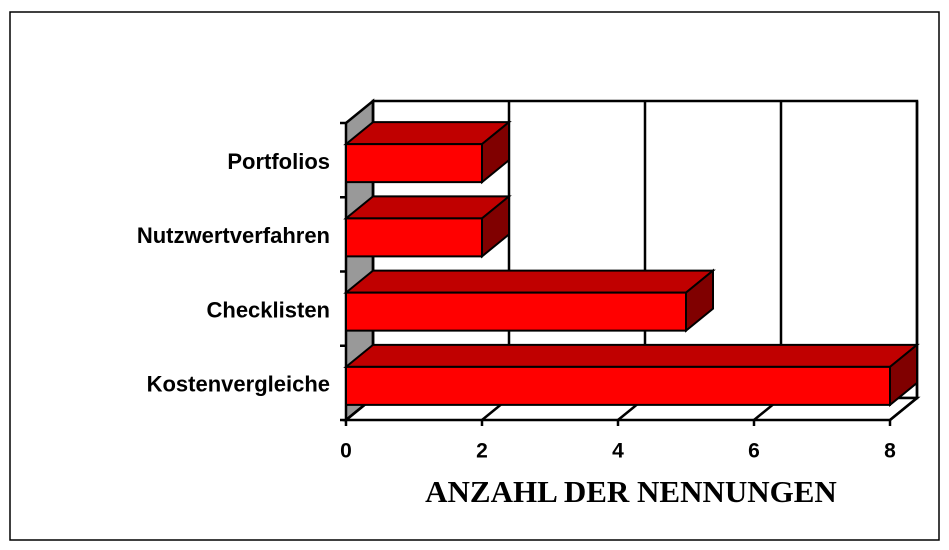 The height and width of the screenshot is (550, 949). What do you see at coordinates (754, 451) in the screenshot?
I see `x-tick-label: 6` at bounding box center [754, 451].